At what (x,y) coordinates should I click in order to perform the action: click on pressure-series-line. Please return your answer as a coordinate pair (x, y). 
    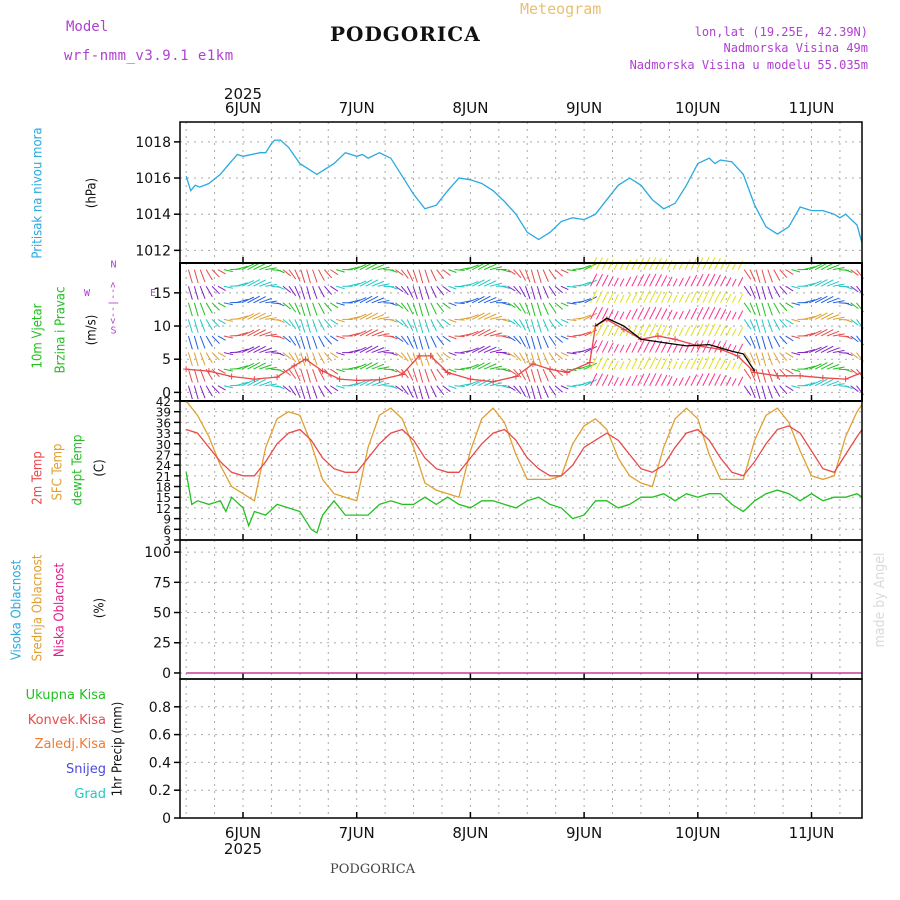
    Looking at the image, I should click on (524, 191).